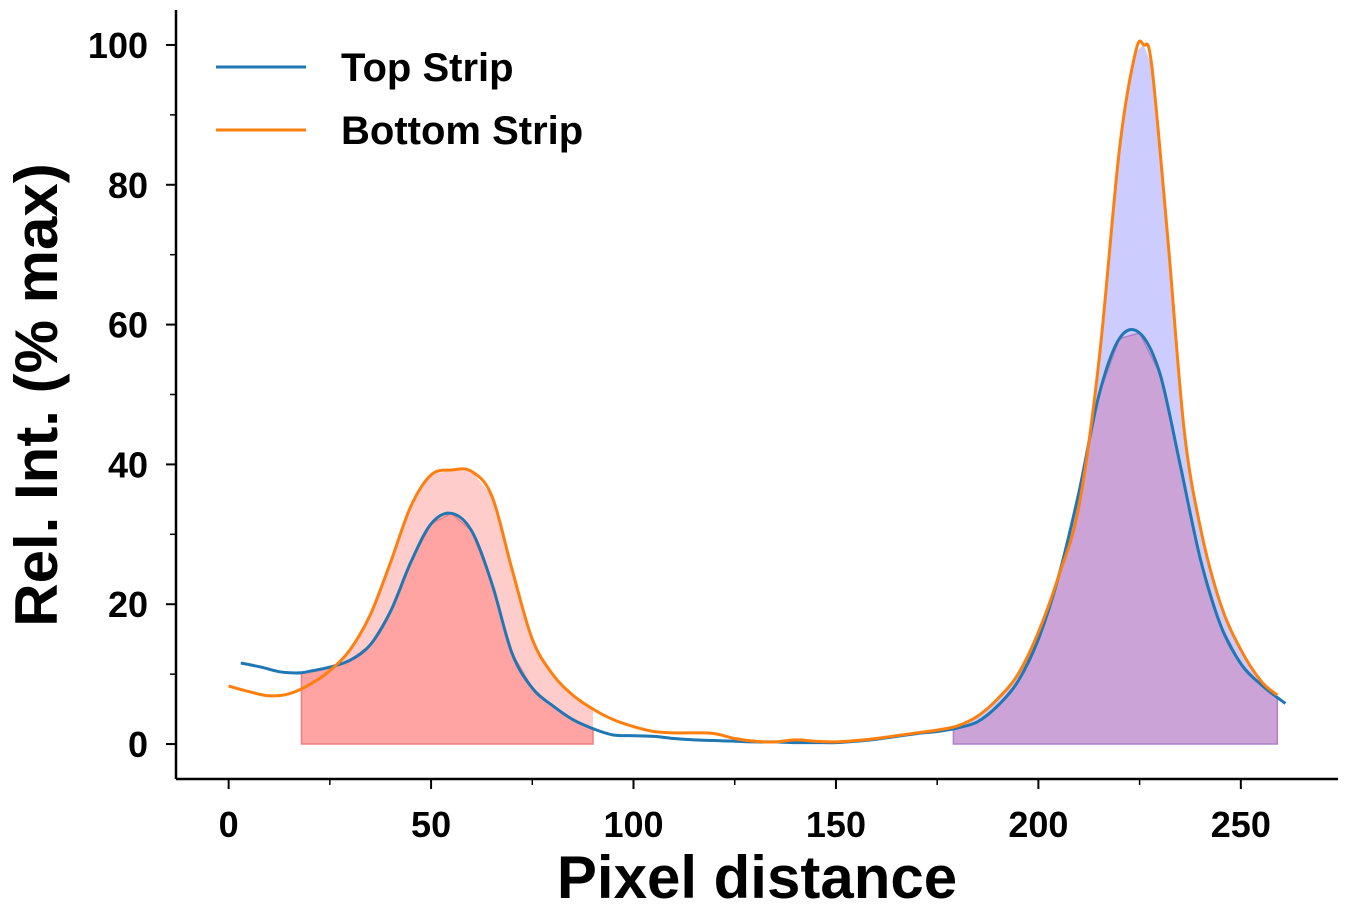 The width and height of the screenshot is (1348, 920). Describe the element at coordinates (128, 325) in the screenshot. I see `y-tick-label: 60` at that location.